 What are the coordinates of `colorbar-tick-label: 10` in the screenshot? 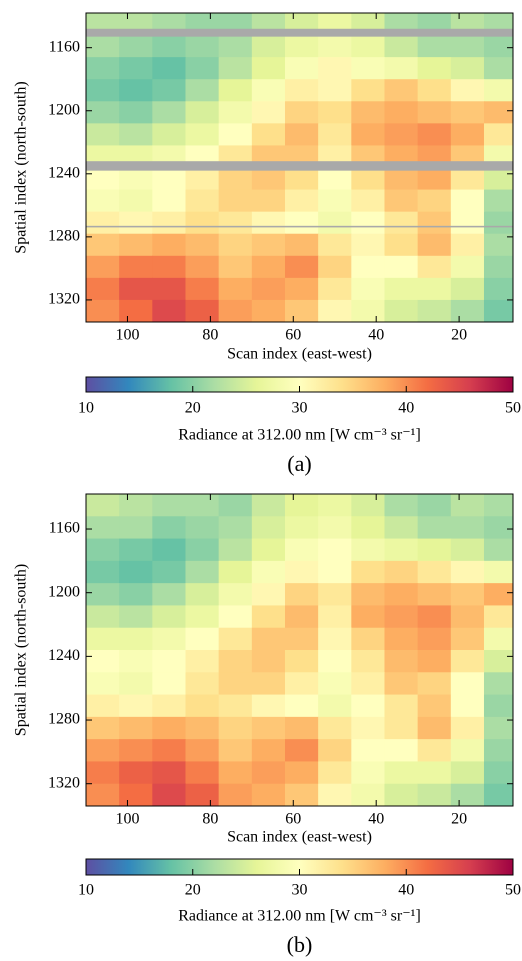 It's located at (86, 890).